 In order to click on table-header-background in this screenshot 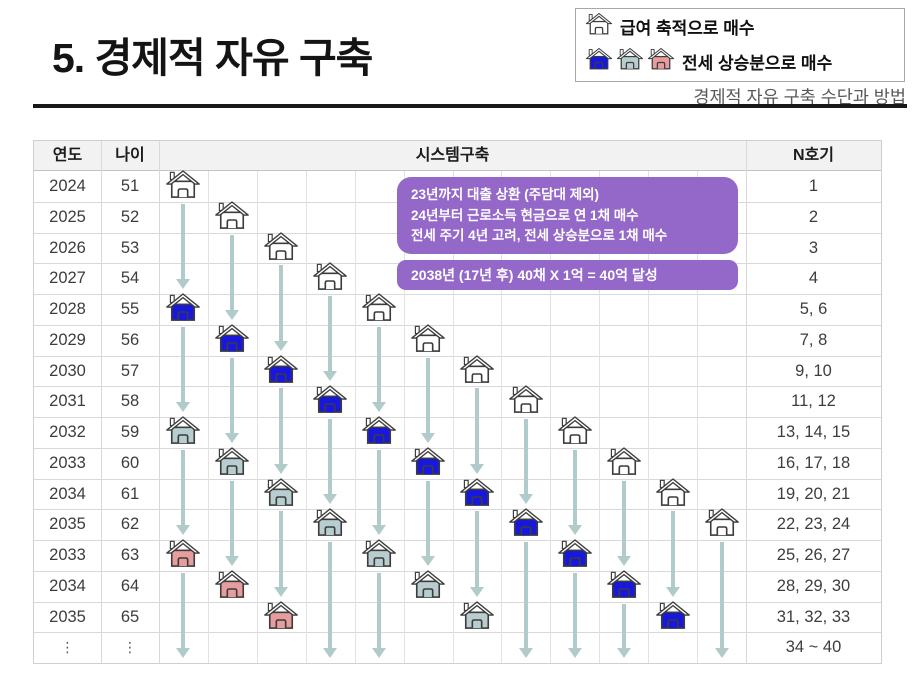, I will do `click(457, 156)`.